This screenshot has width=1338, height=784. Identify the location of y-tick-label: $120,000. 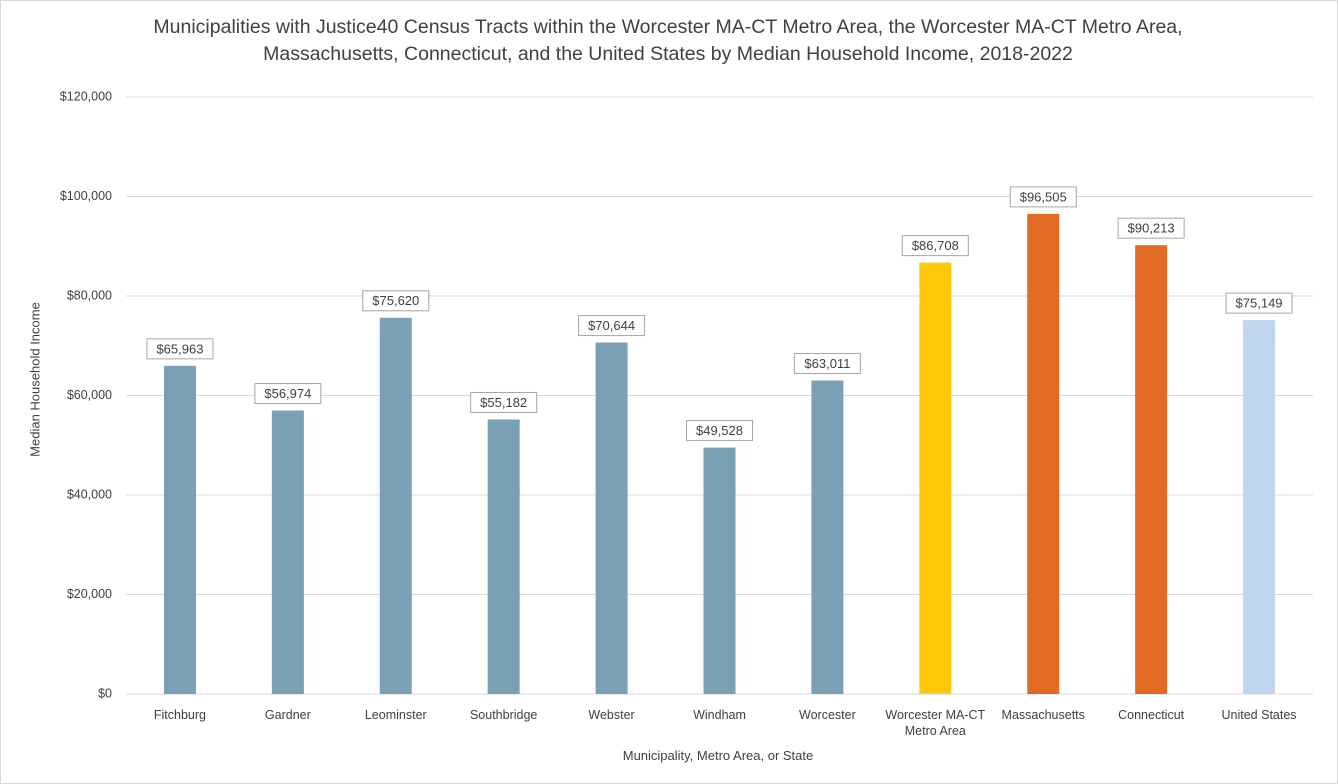
(86, 96).